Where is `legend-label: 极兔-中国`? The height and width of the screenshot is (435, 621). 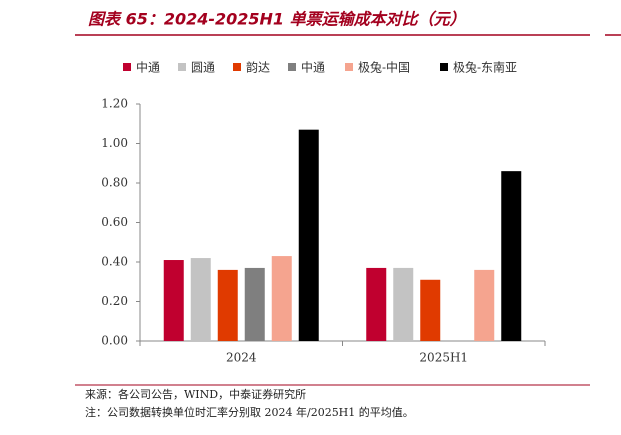 legend-label: 极兔-中国 is located at coordinates (384, 67).